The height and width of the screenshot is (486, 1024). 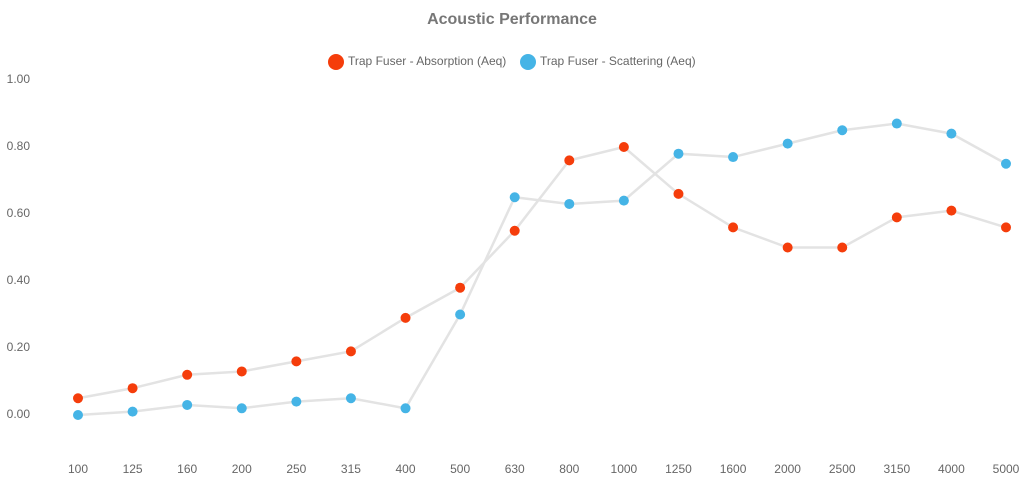 I want to click on x-tick-label: 630, so click(x=515, y=469).